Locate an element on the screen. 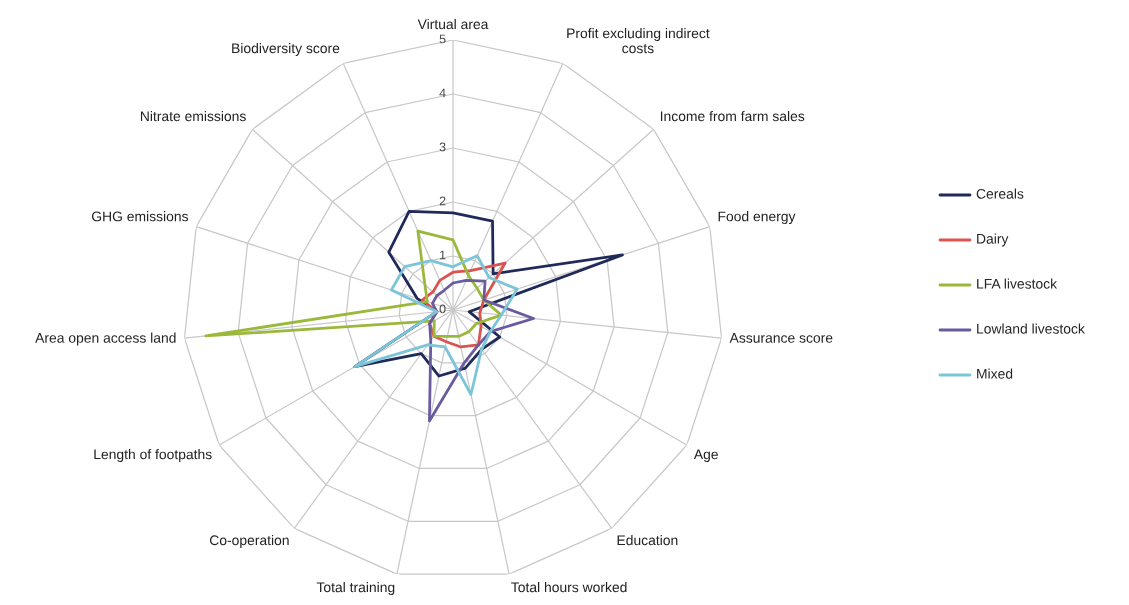  spoke-label: Profit excluding indirect costs is located at coordinates (638, 41).